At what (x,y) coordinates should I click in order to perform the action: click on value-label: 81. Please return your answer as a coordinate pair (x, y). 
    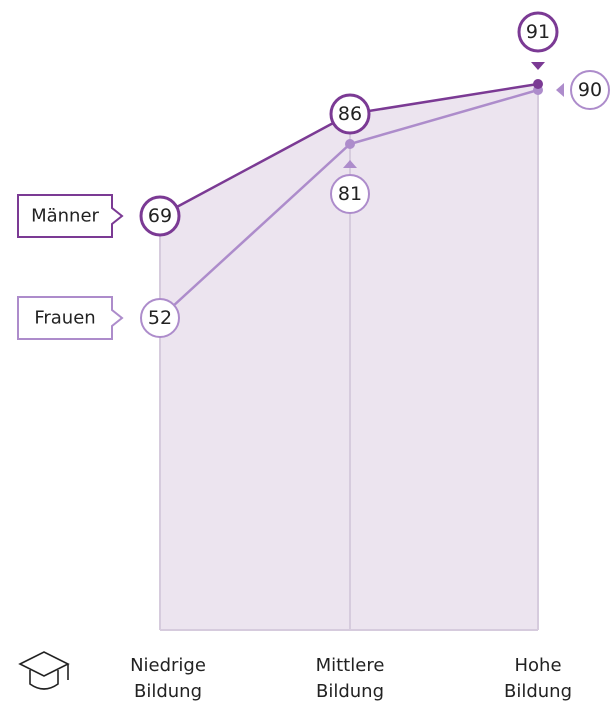
    Looking at the image, I should click on (350, 194).